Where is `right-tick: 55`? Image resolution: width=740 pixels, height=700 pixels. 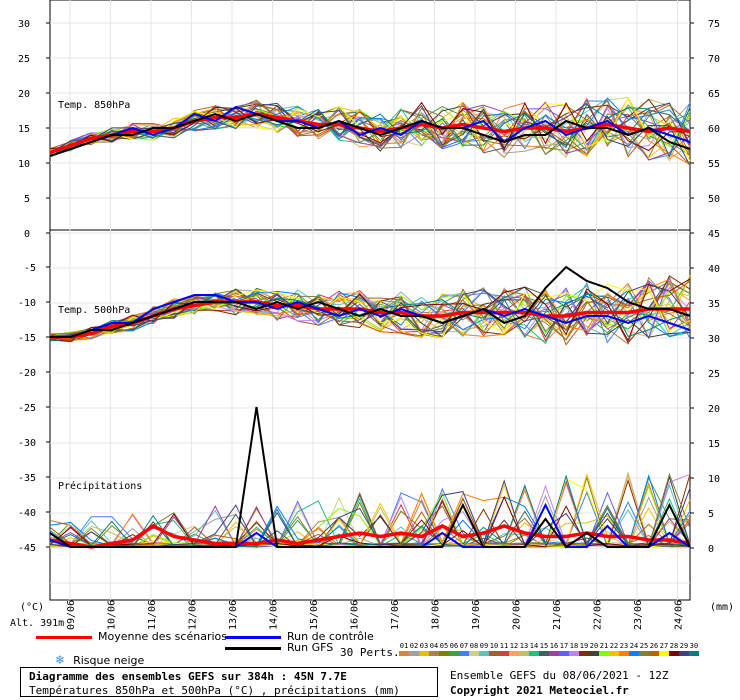
right-tick: 55 is located at coordinates (714, 164).